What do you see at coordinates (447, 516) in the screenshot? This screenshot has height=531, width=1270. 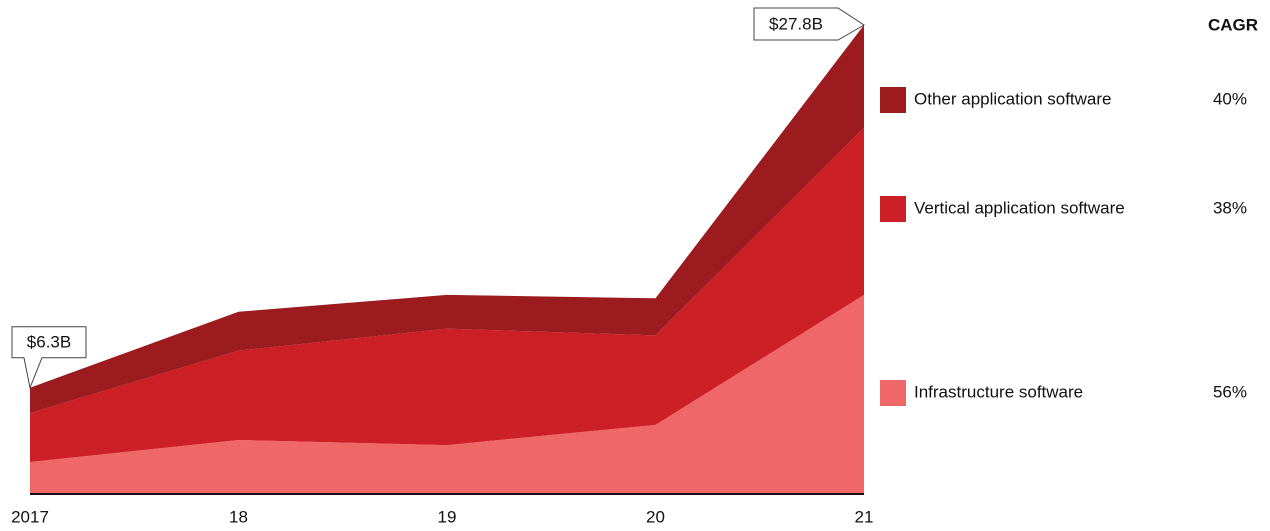 I see `x-tick-label: 19` at bounding box center [447, 516].